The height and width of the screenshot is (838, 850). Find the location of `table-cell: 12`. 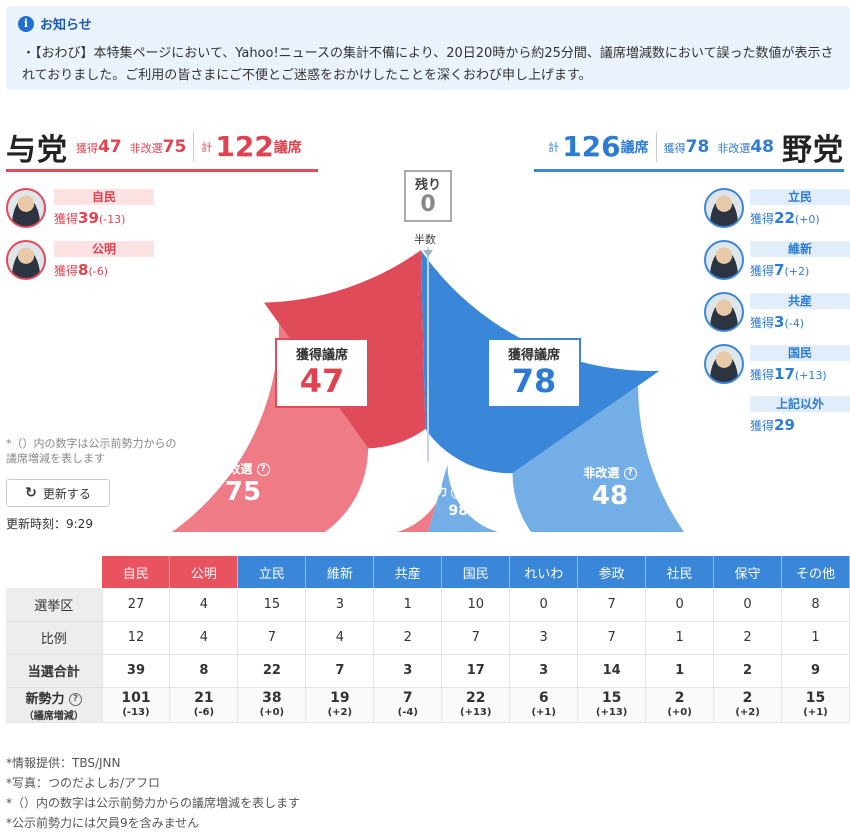

table-cell: 12 is located at coordinates (136, 638).